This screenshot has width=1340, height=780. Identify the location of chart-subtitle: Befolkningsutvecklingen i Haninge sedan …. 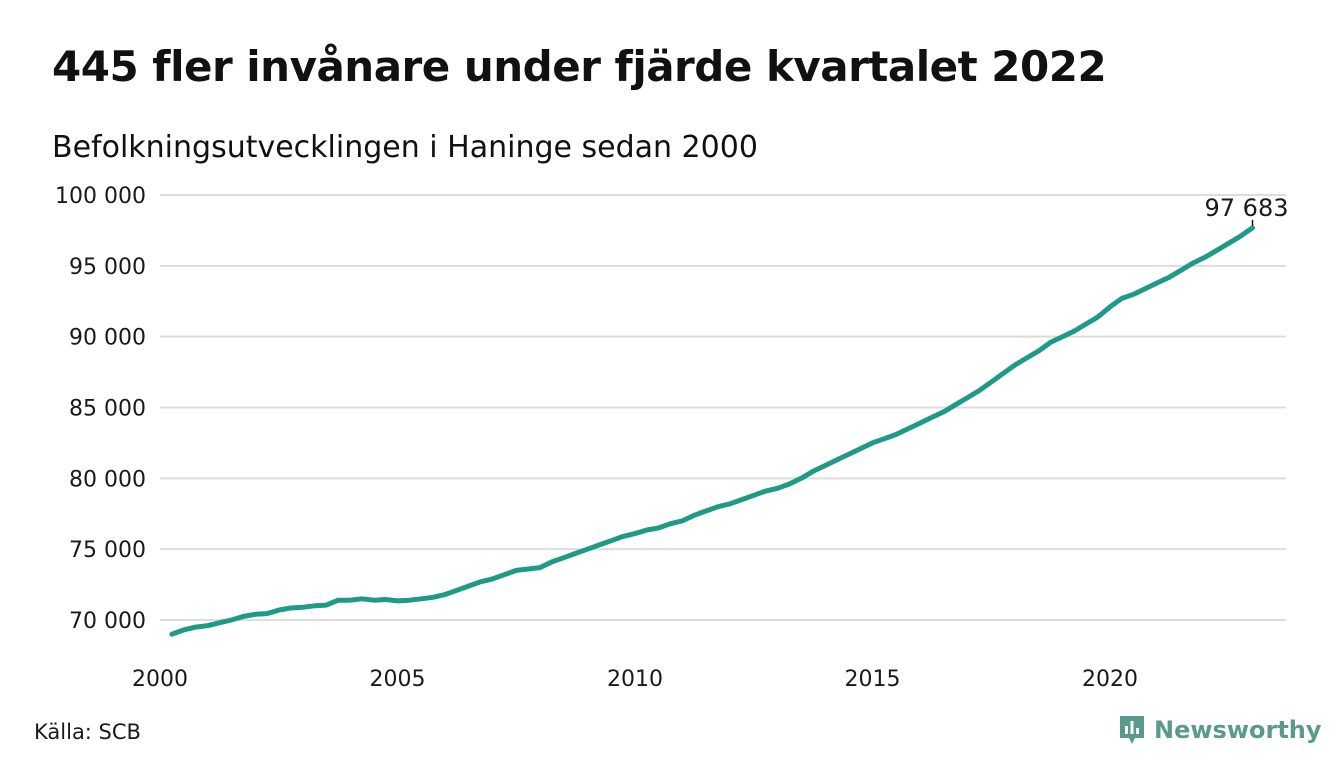
(405, 147).